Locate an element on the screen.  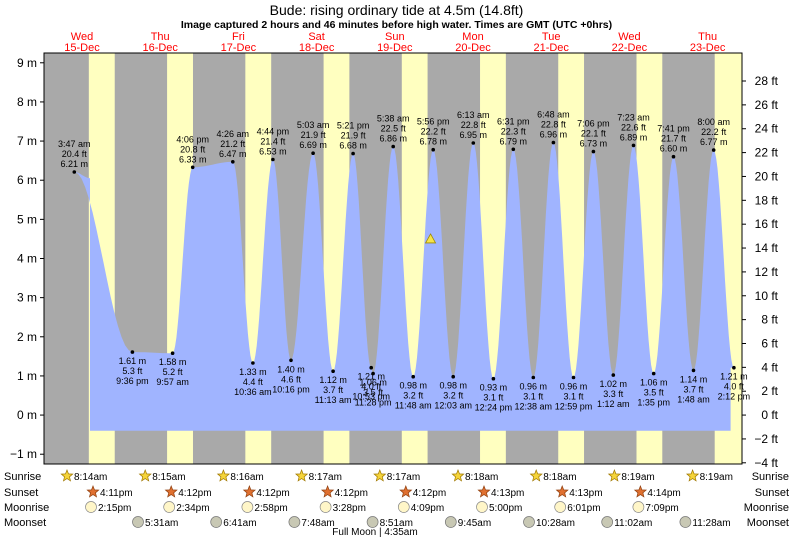
tide-label: 12:59 pm is located at coordinates (574, 407).